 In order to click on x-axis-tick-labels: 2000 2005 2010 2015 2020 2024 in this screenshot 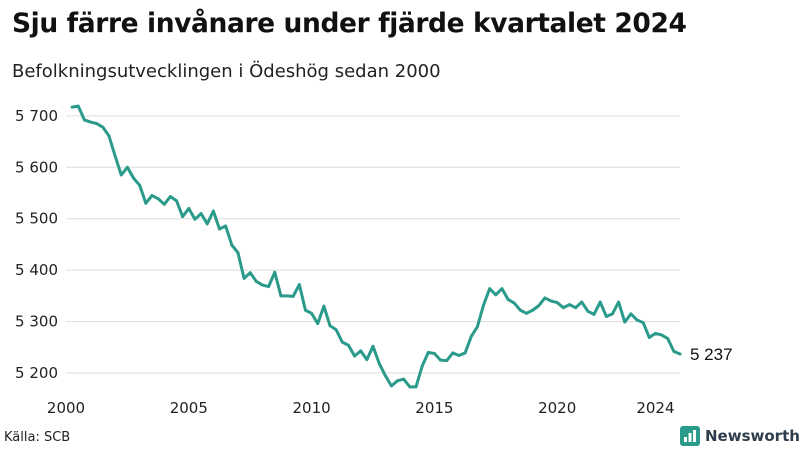, I will do `click(361, 408)`.